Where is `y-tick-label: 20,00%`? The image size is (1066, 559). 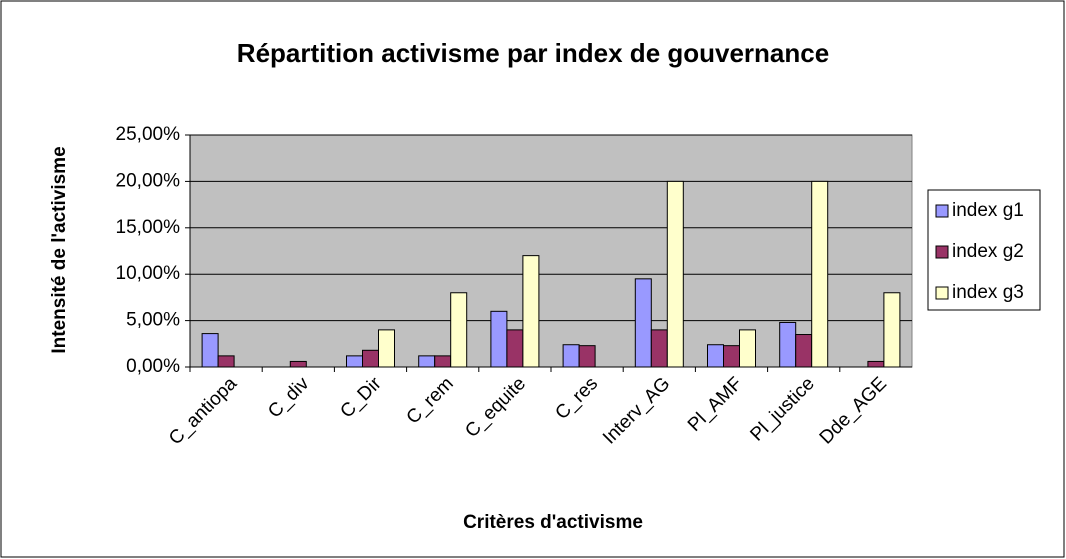 y-tick-label: 20,00% is located at coordinates (148, 180).